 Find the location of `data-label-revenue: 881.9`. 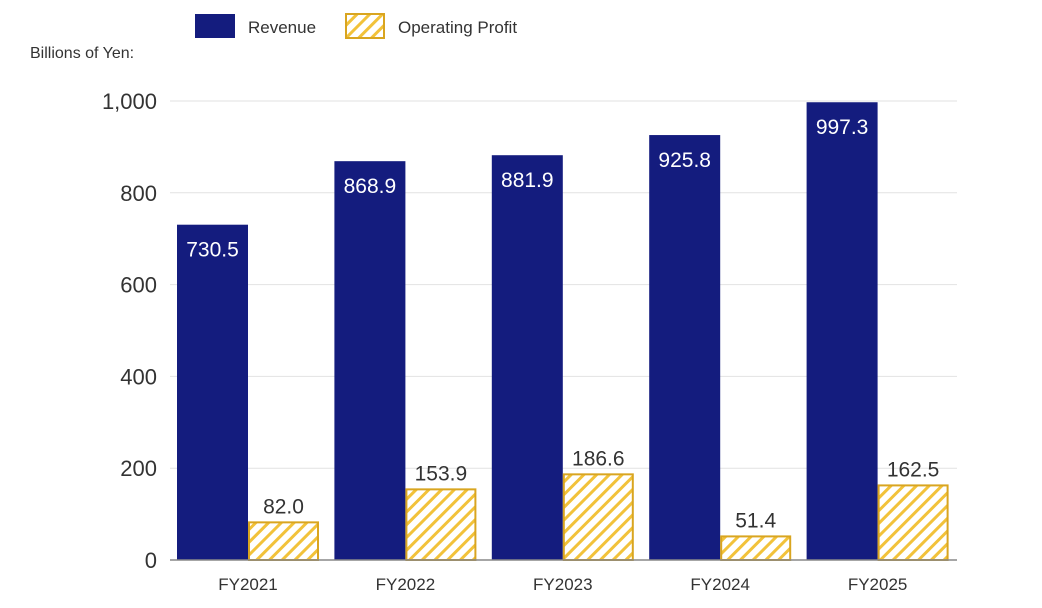

data-label-revenue: 881.9 is located at coordinates (527, 180).